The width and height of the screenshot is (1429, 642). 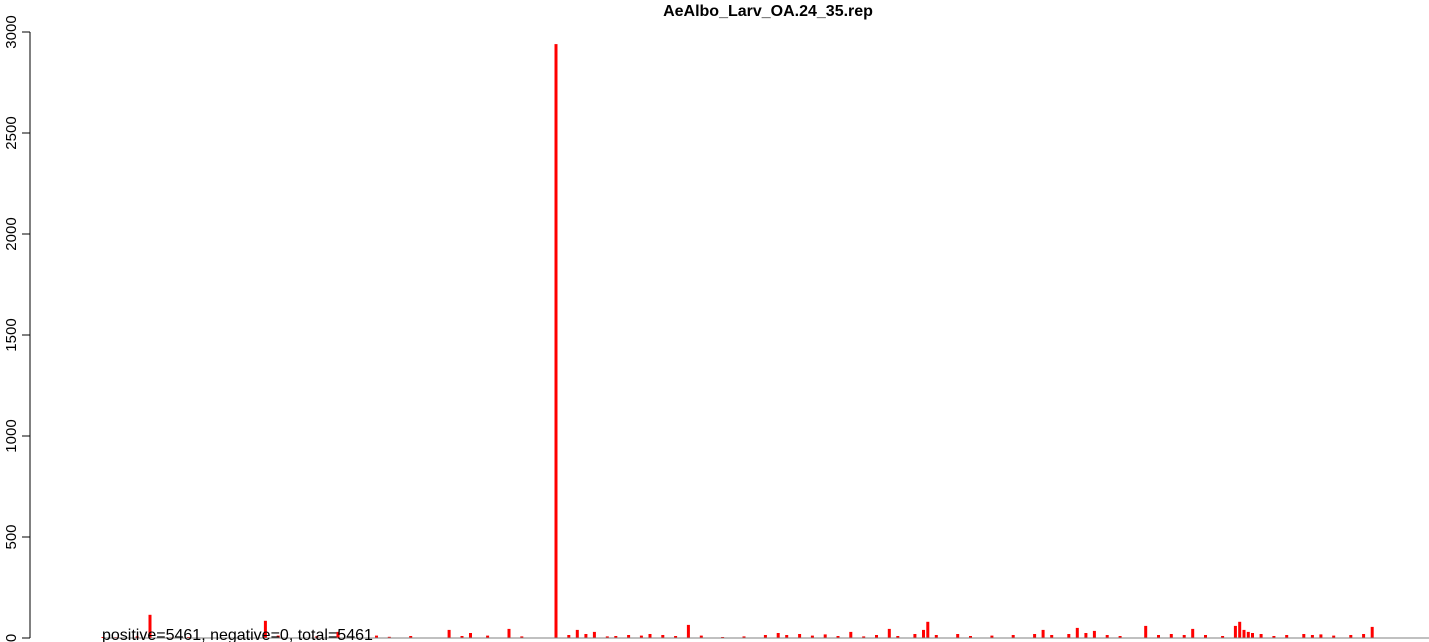 What do you see at coordinates (11, 435) in the screenshot?
I see `y-tick-label: 1000` at bounding box center [11, 435].